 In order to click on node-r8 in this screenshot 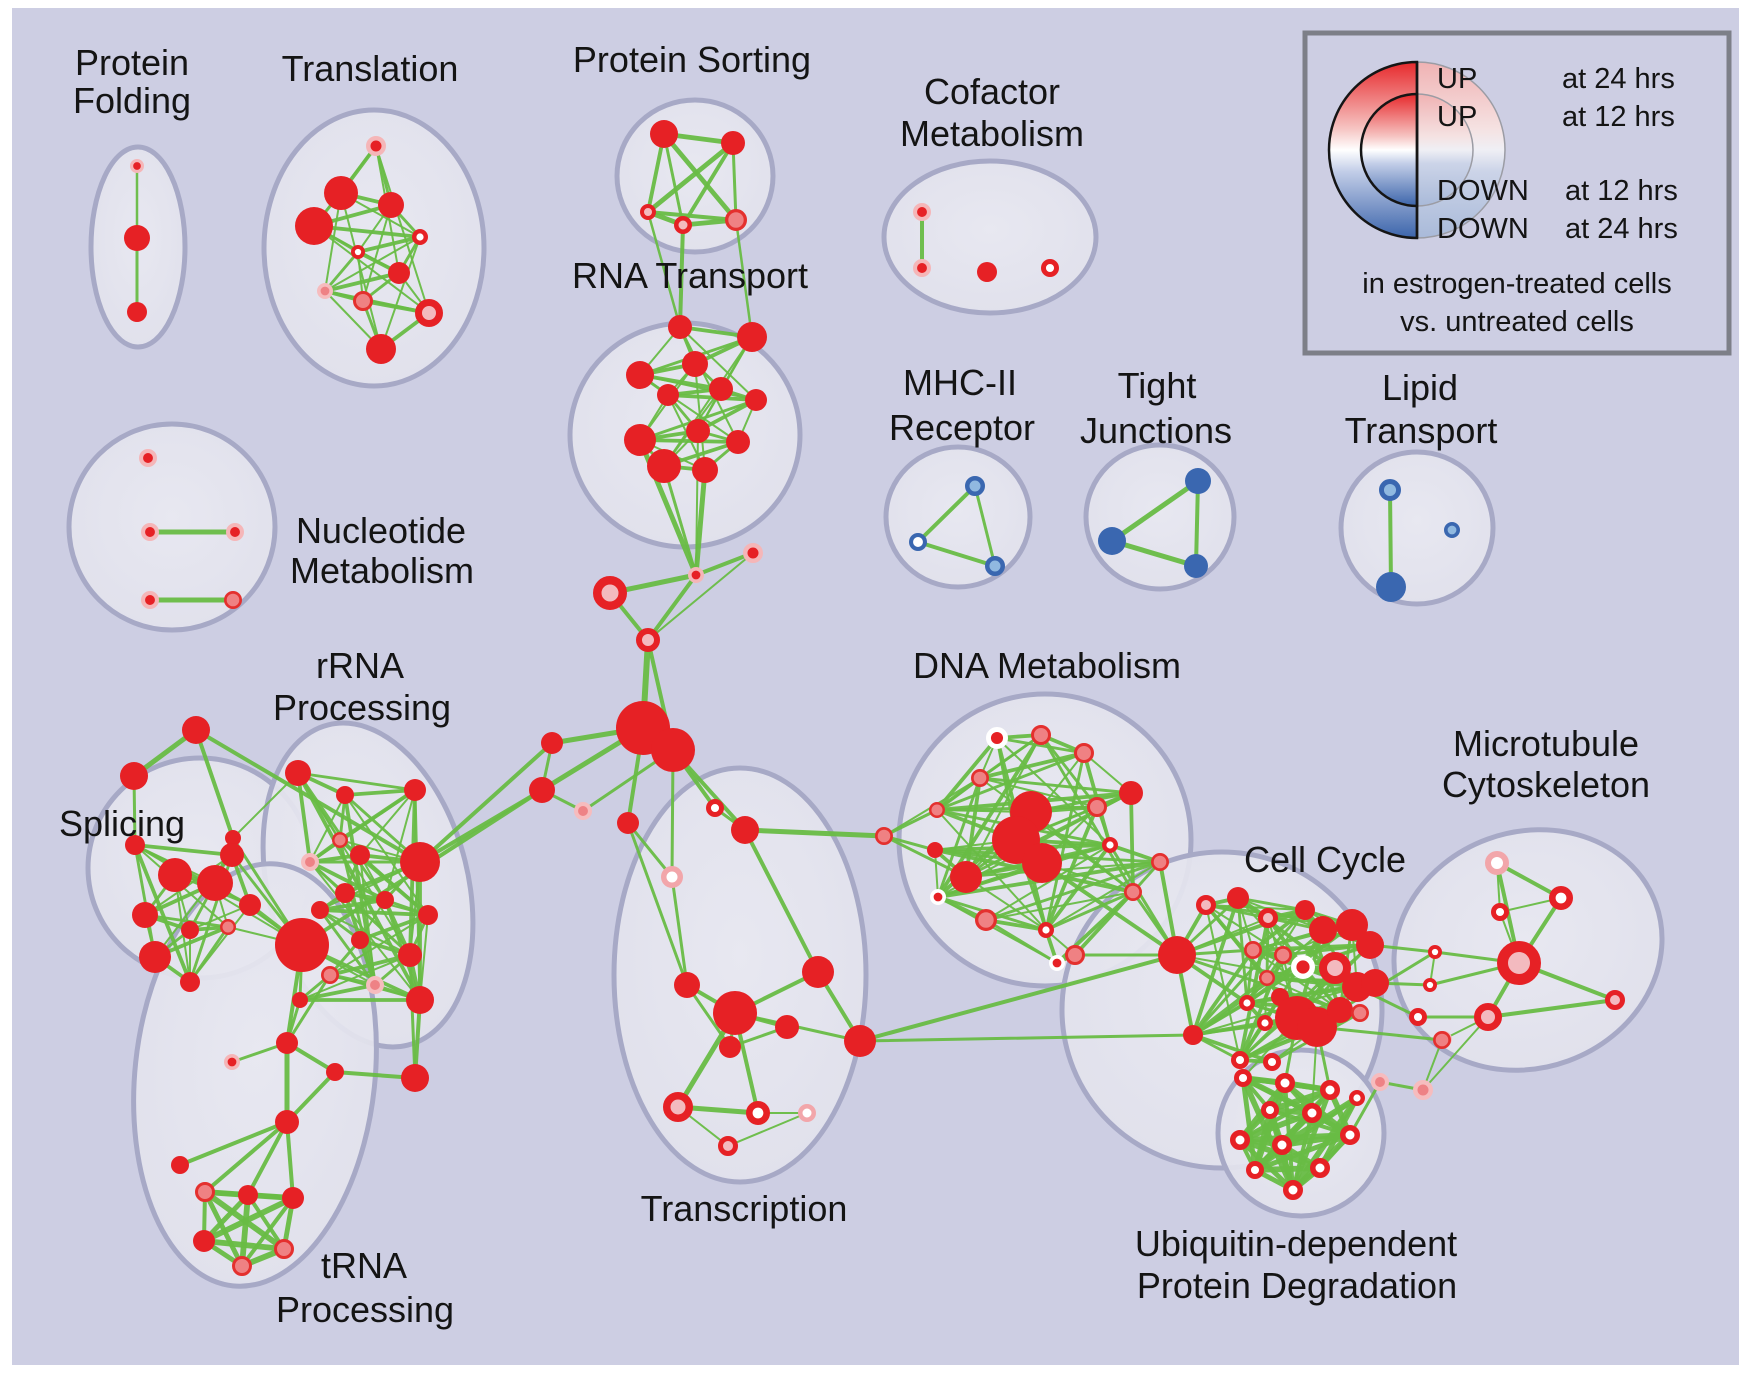, I will do `click(345, 893)`.